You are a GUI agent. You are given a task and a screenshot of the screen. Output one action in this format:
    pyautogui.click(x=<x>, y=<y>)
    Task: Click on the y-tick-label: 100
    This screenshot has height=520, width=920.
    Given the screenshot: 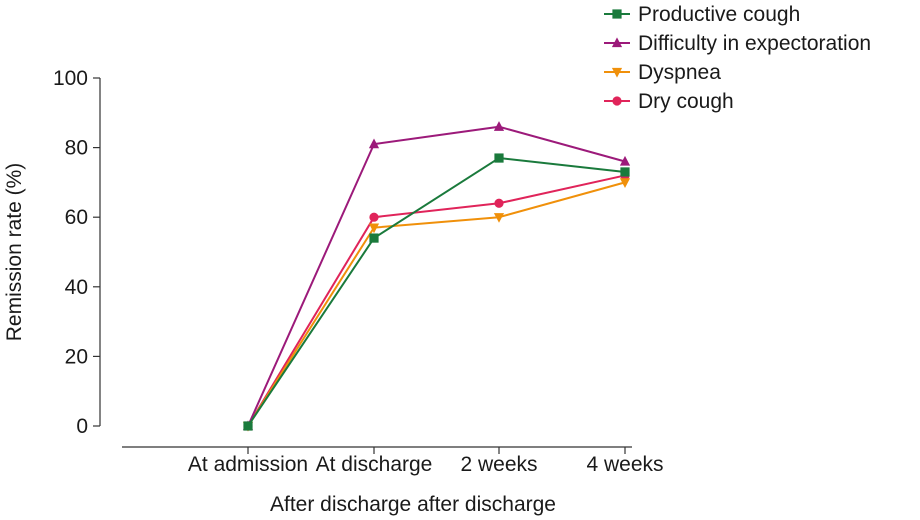 What is the action you would take?
    pyautogui.click(x=70, y=78)
    